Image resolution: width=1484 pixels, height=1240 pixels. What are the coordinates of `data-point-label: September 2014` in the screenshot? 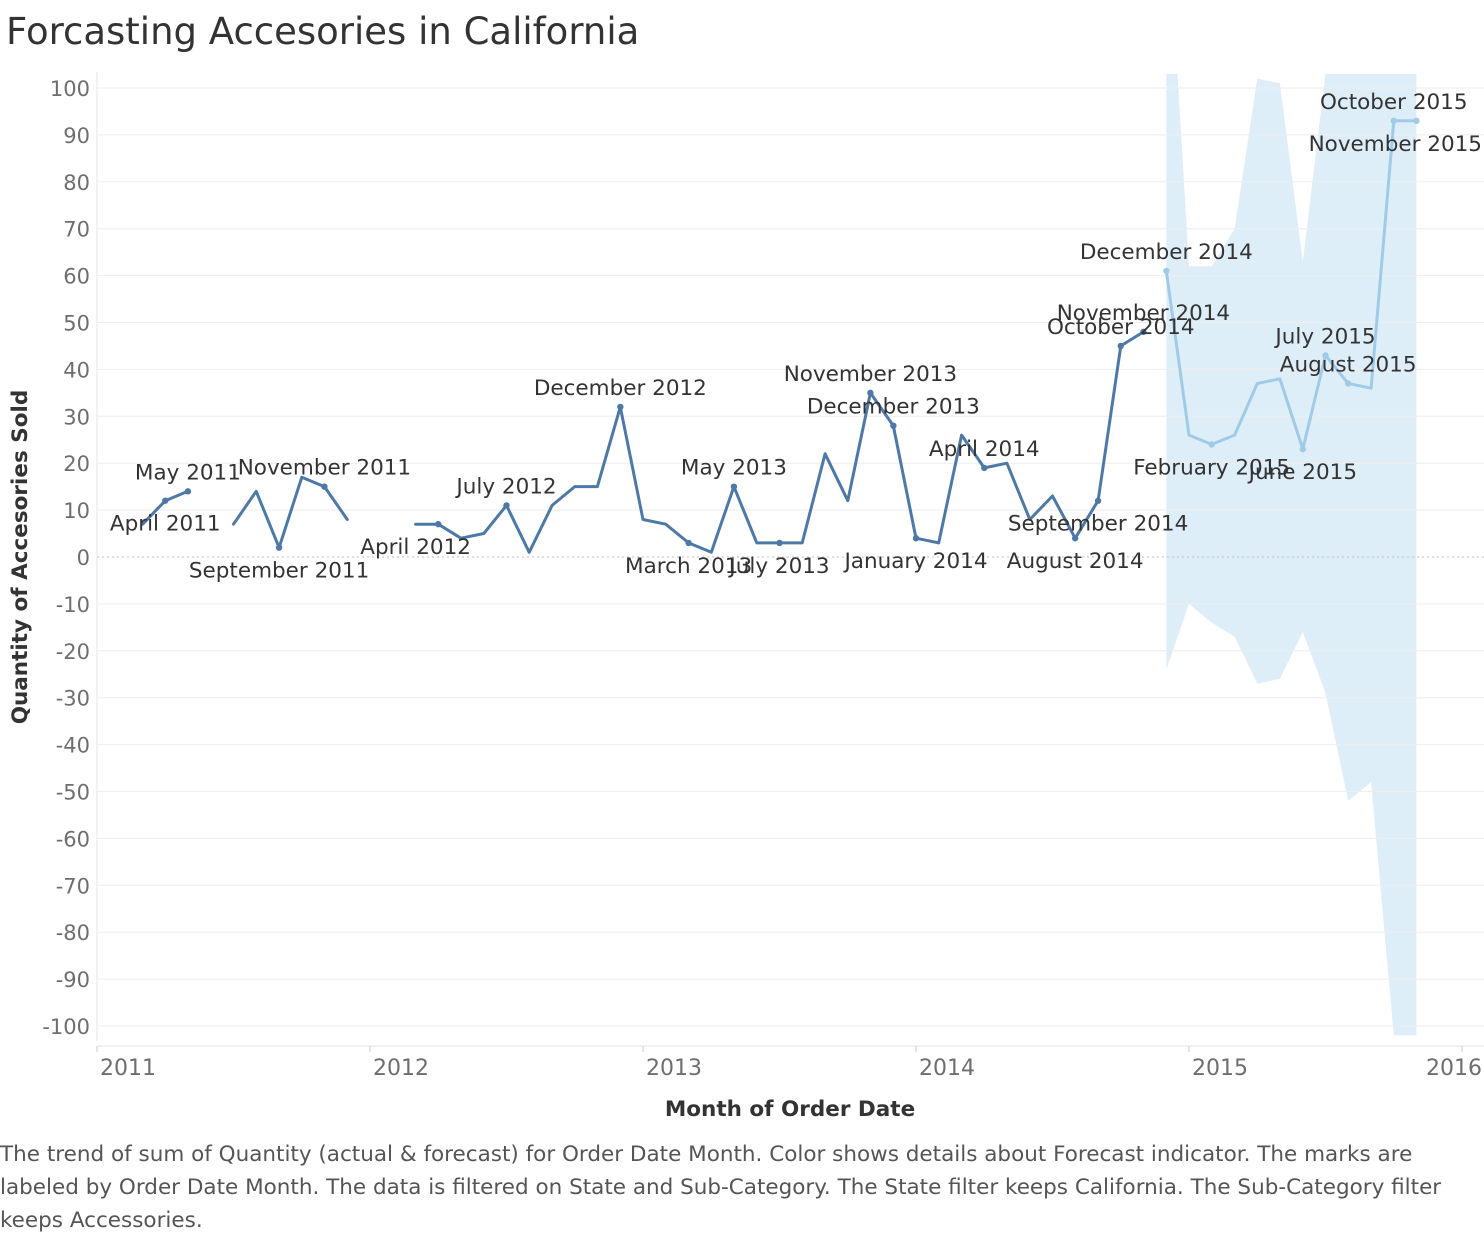 It's located at (1098, 524).